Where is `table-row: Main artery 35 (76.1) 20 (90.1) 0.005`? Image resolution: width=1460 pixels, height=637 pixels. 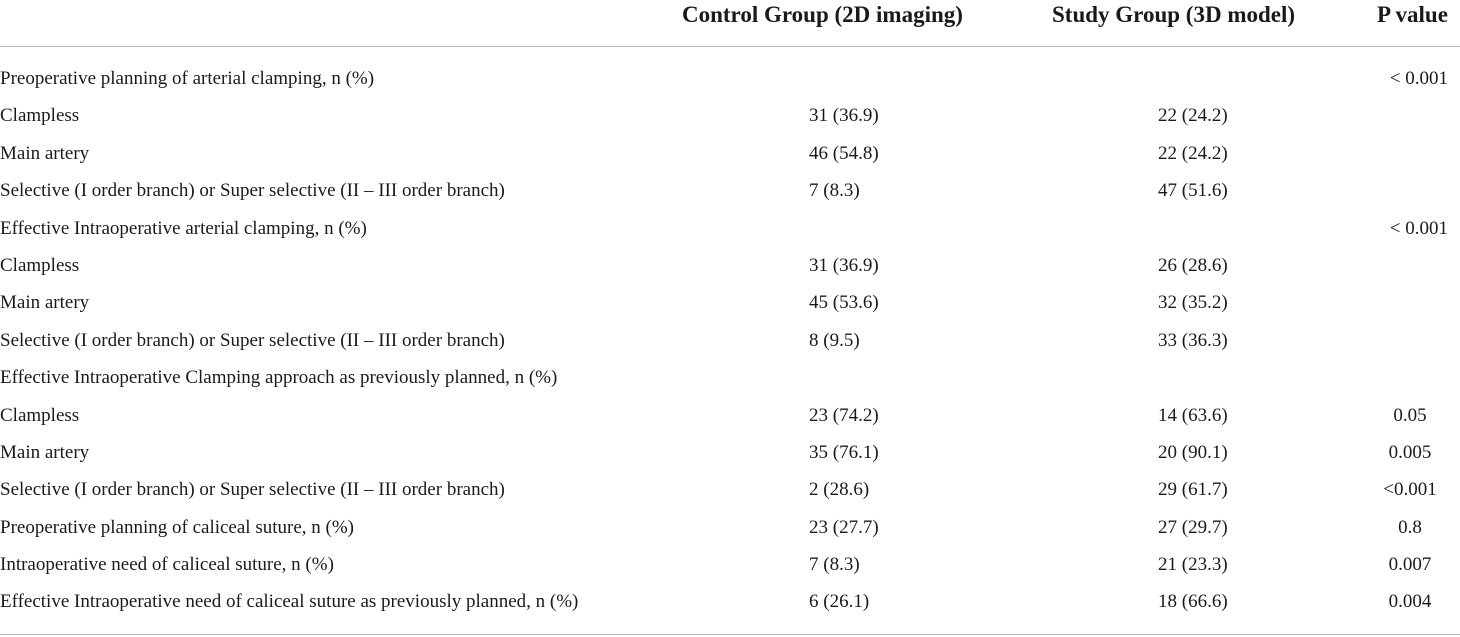
table-row: Main artery 35 (76.1) 20 (90.1) 0.005 is located at coordinates (730, 452).